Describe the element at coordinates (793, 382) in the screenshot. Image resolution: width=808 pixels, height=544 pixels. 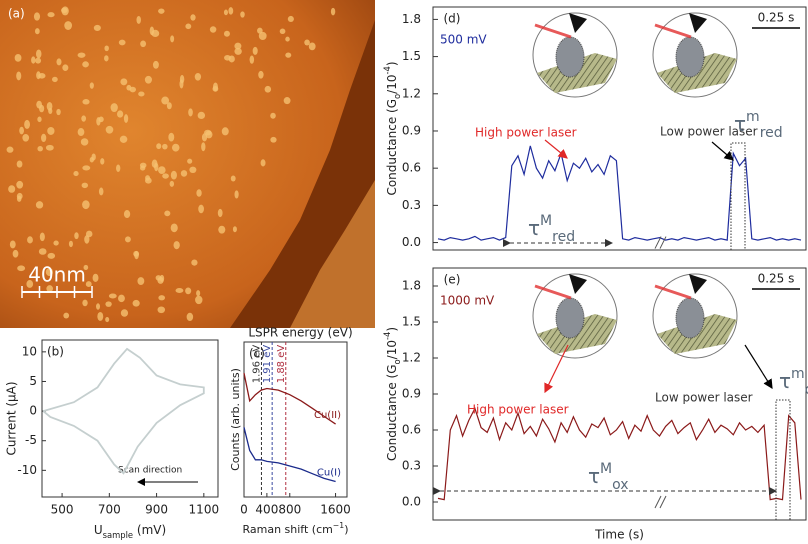
I see `tau-short-label: τmox` at that location.